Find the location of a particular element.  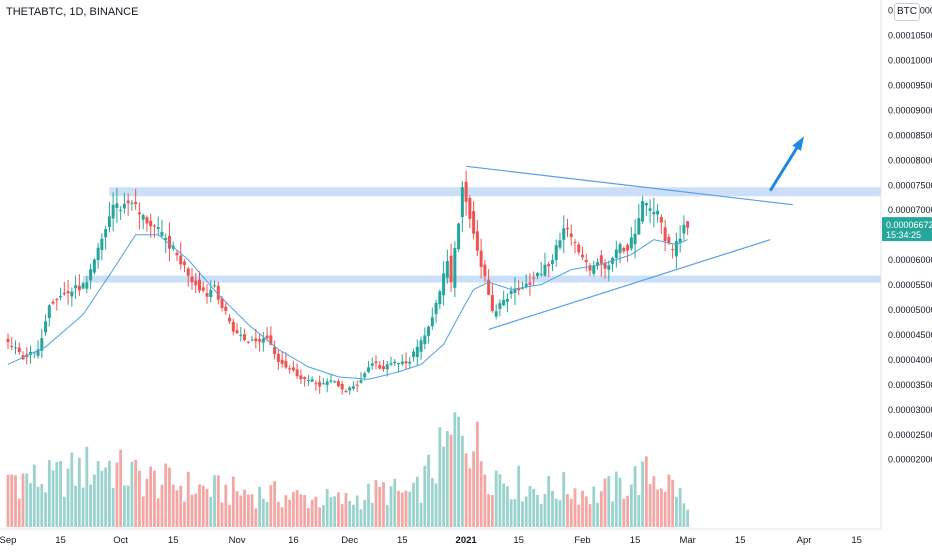

price-tick-label: 0.00004000 is located at coordinates (910, 360).